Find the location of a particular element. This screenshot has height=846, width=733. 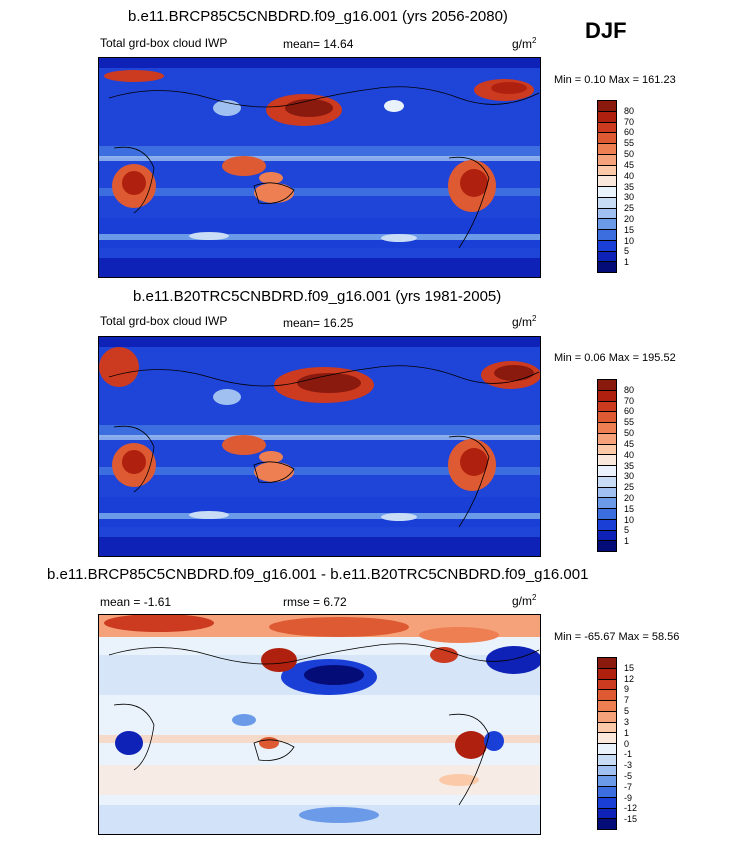

panel-3-mean: mean = -1.61 is located at coordinates (136, 602).